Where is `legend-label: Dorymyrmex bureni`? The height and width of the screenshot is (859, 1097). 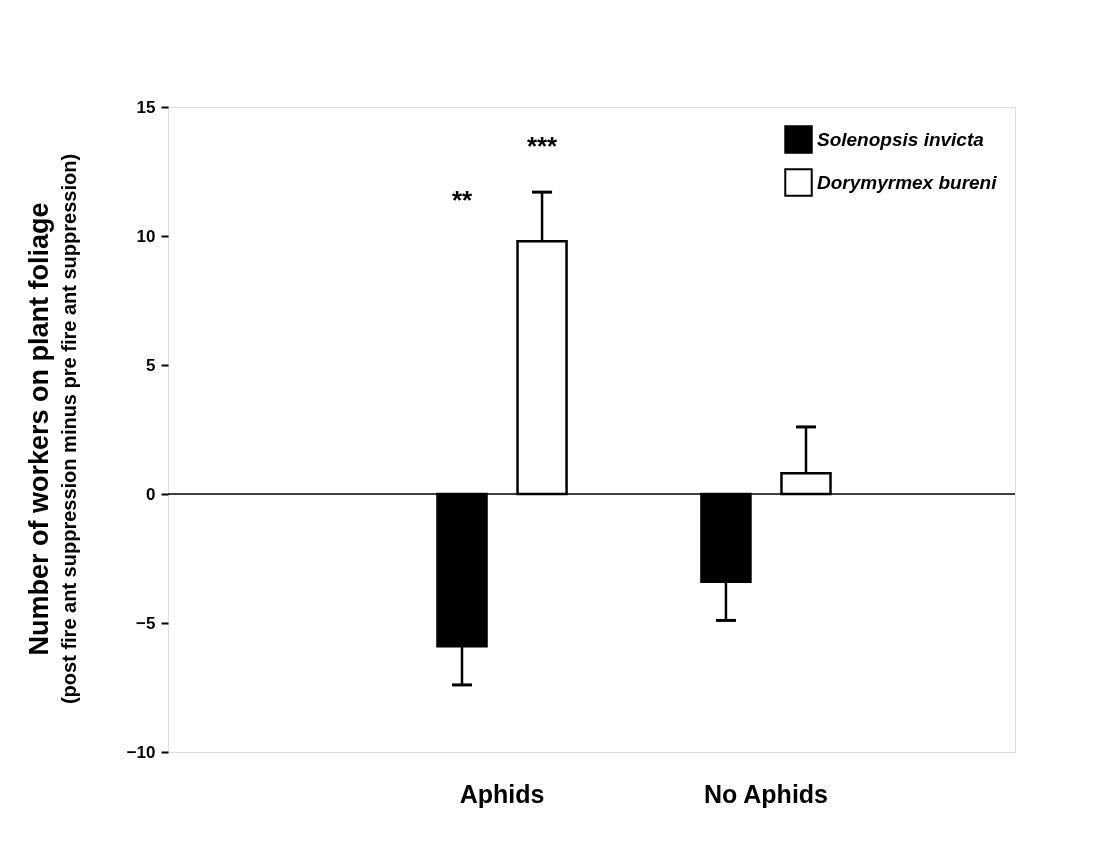 legend-label: Dorymyrmex bureni is located at coordinates (907, 182).